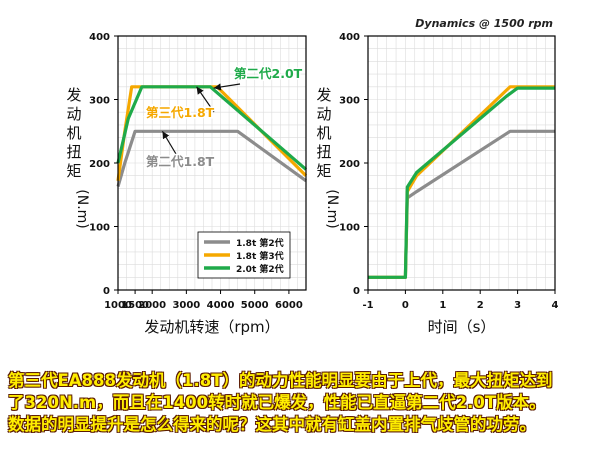  I want to click on x-tick-label: 6000, so click(289, 305).